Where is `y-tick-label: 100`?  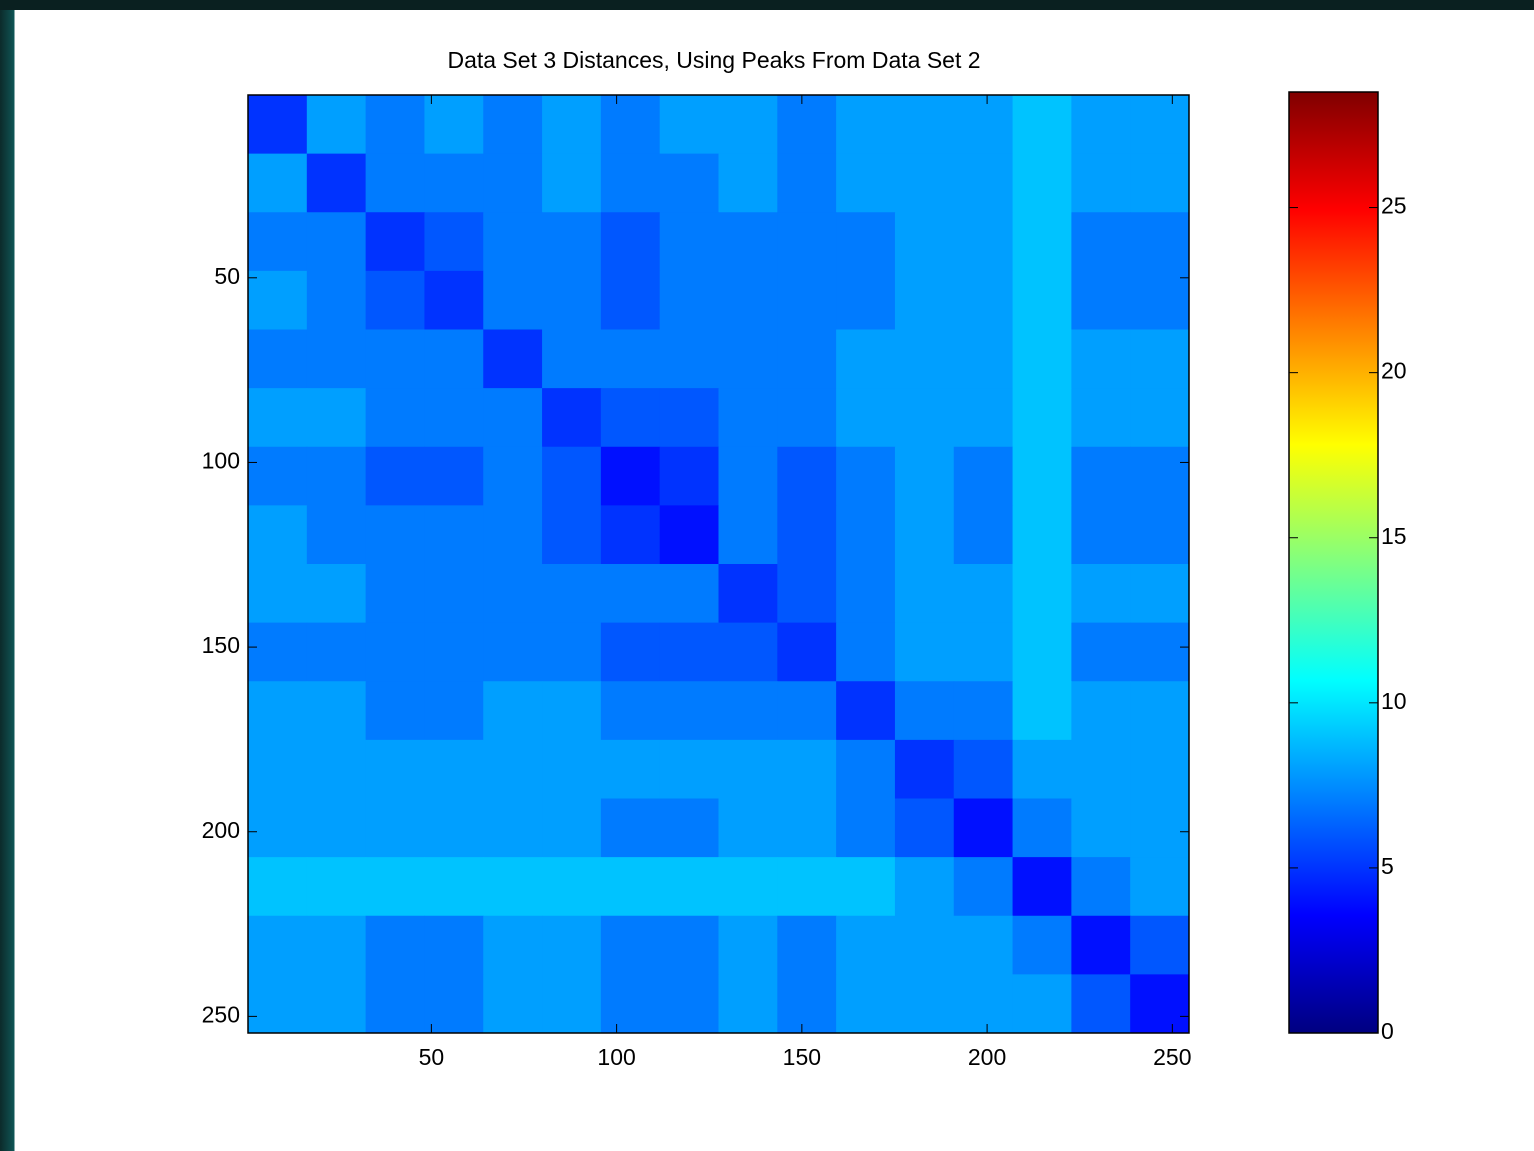 y-tick-label: 100 is located at coordinates (221, 461).